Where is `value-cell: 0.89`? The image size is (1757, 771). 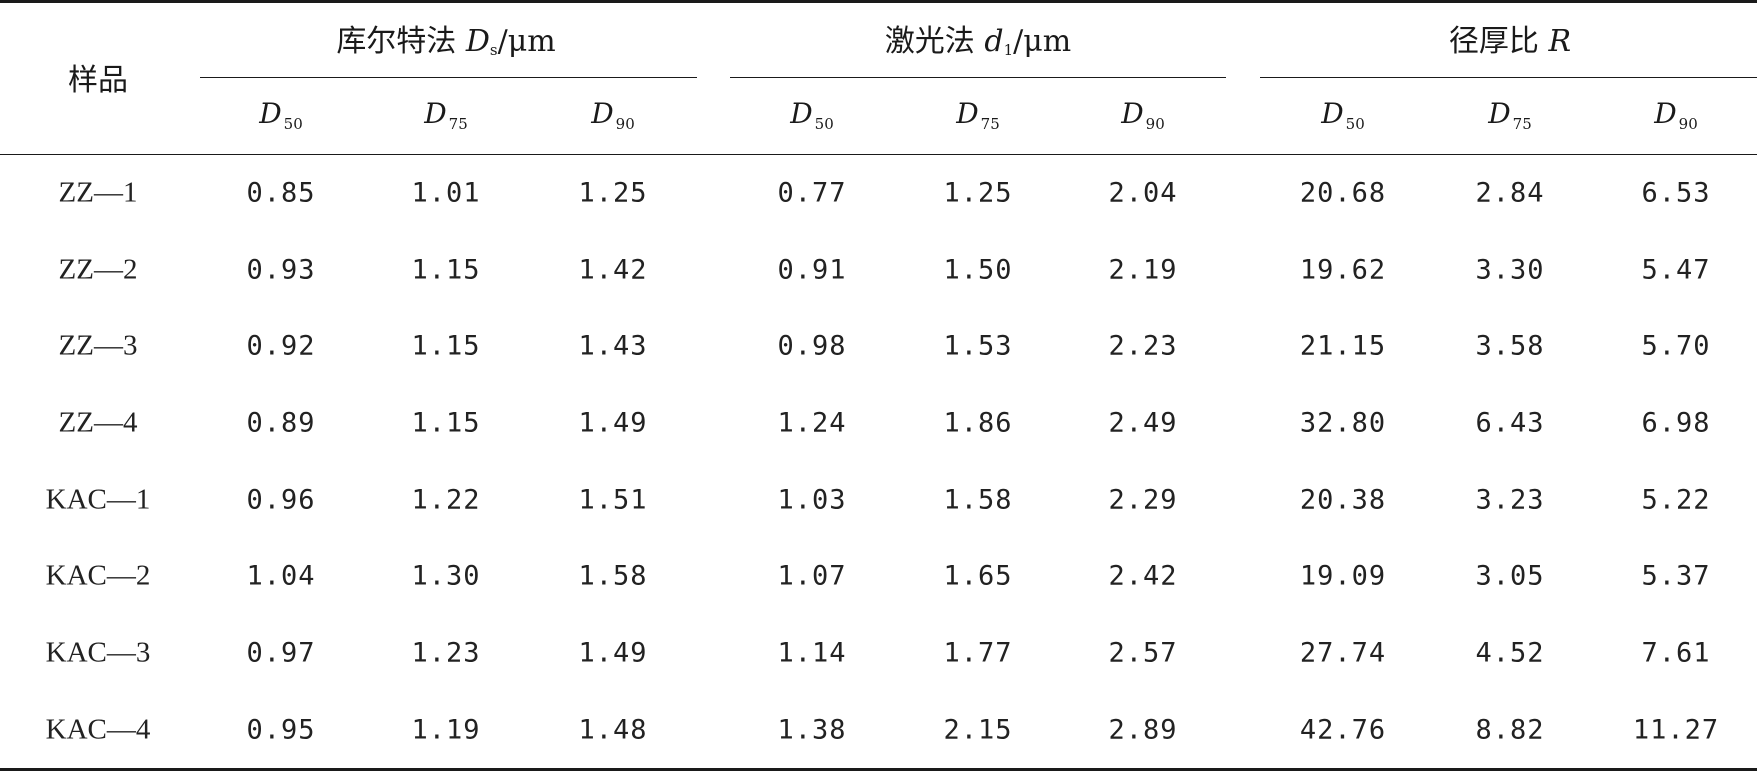
value-cell: 0.89 is located at coordinates (281, 423).